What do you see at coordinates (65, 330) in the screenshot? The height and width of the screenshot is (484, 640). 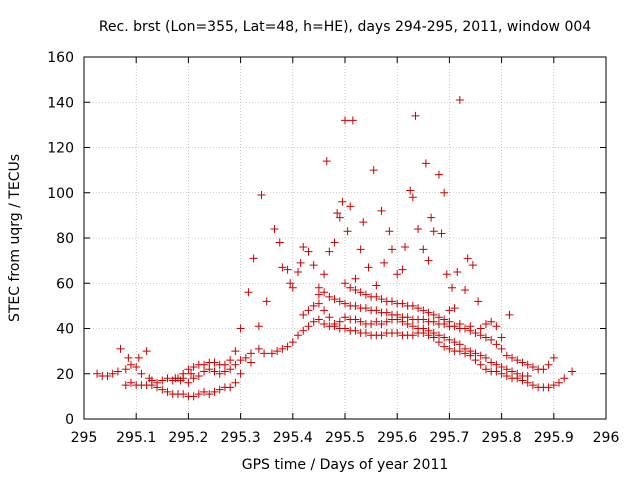 I see `y-tick-label: 40` at bounding box center [65, 330].